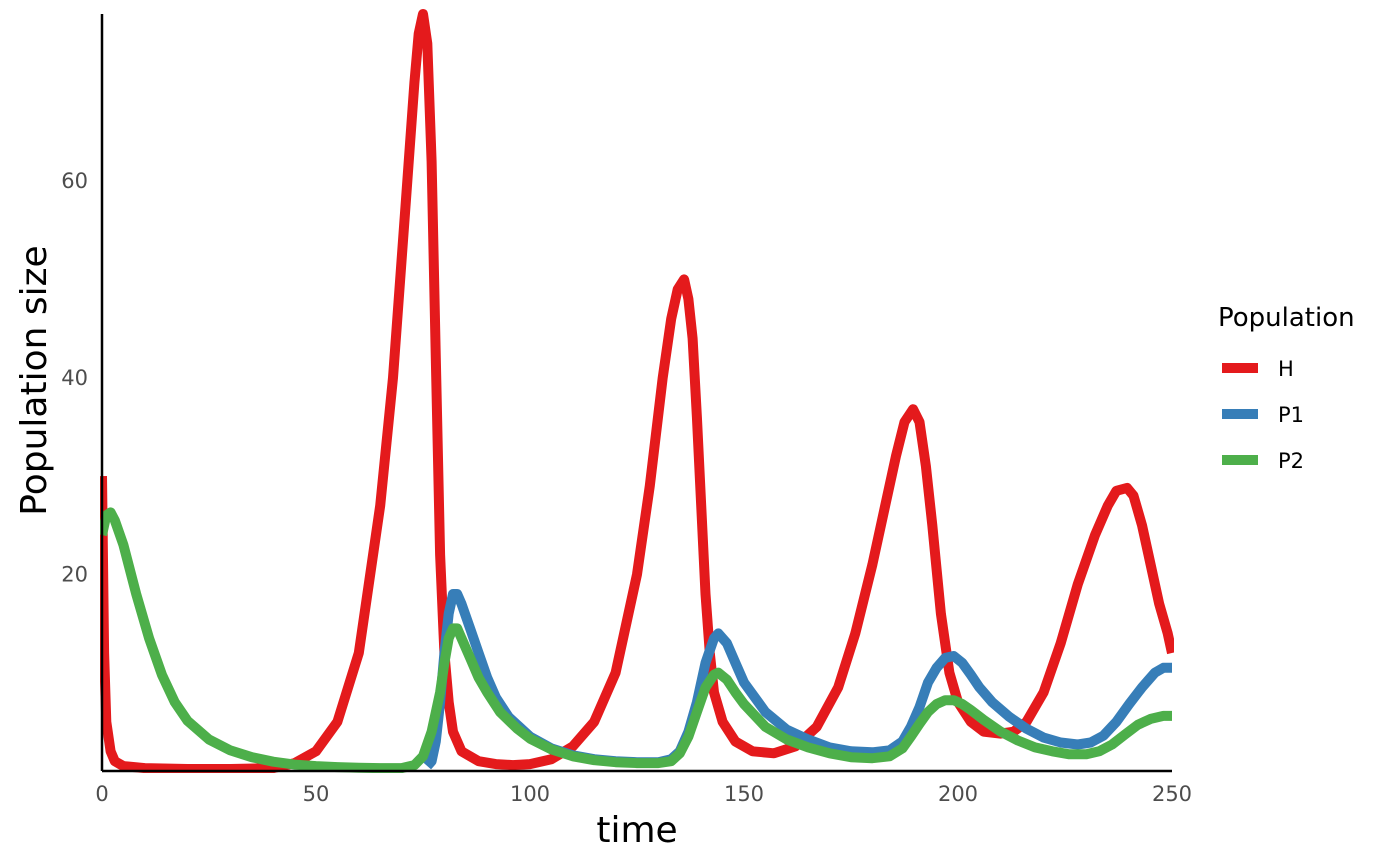 The image size is (1400, 865). What do you see at coordinates (797, 679) in the screenshot?
I see `series-line-p1` at bounding box center [797, 679].